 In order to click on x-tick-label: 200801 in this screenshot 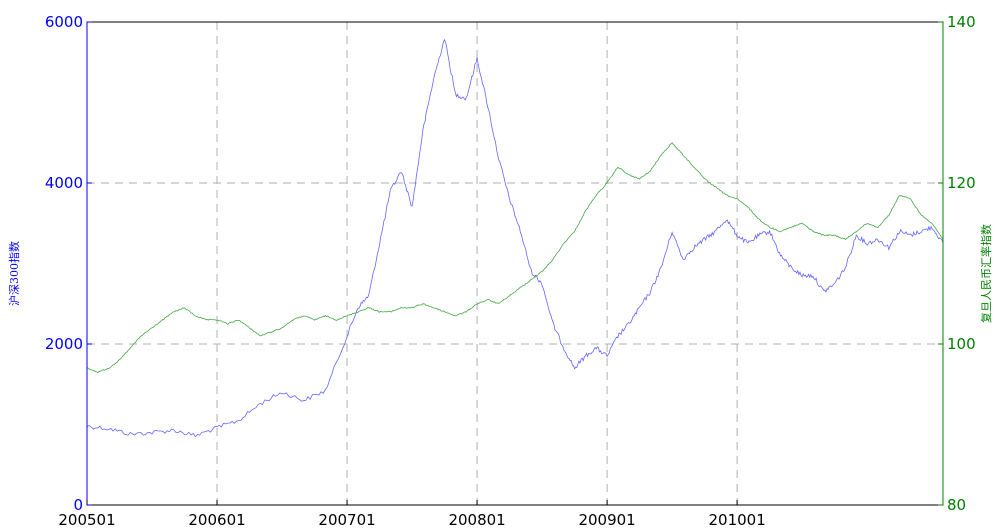, I will do `click(476, 520)`.